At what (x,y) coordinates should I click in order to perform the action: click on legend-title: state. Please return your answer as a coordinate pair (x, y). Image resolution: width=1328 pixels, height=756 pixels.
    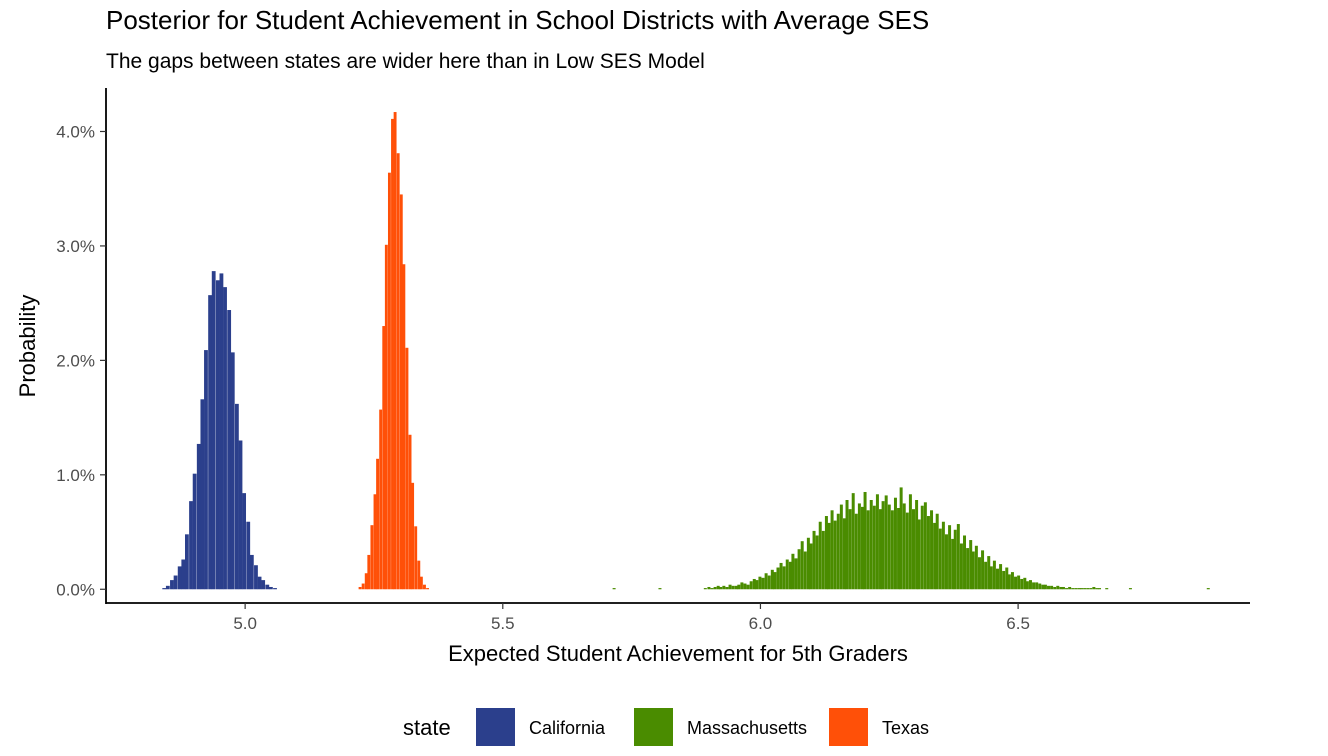
    Looking at the image, I should click on (427, 727).